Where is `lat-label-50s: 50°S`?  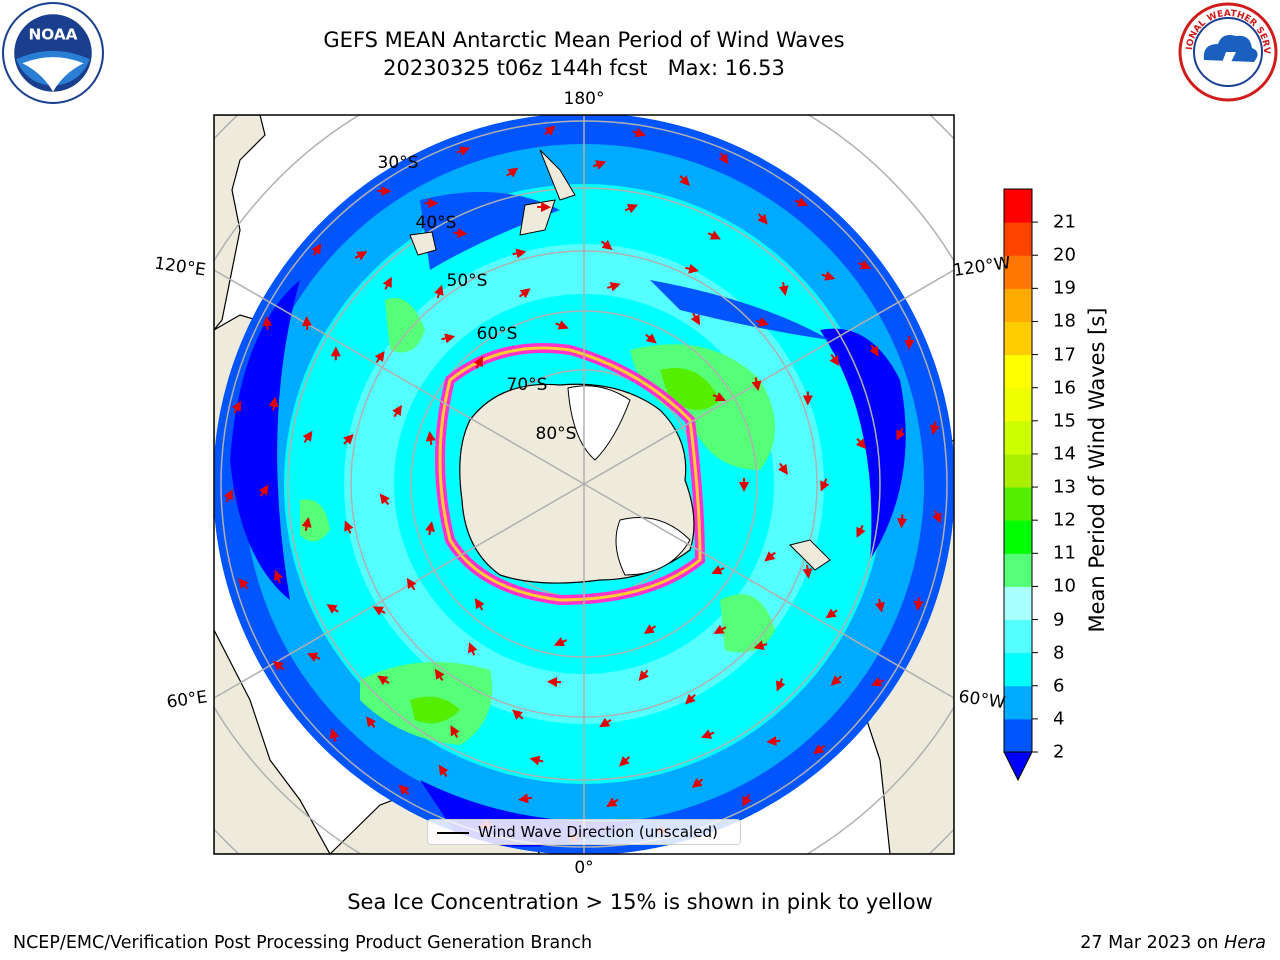
lat-label-50s: 50°S is located at coordinates (467, 281).